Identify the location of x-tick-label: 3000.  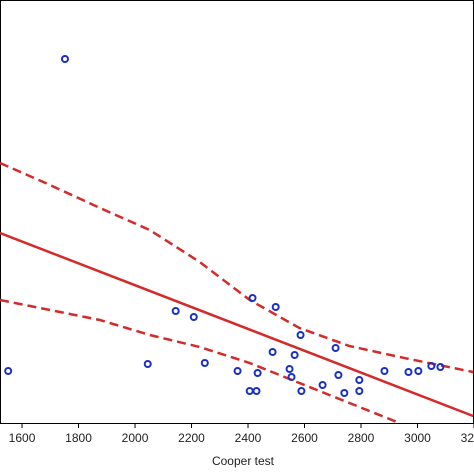
(417, 438).